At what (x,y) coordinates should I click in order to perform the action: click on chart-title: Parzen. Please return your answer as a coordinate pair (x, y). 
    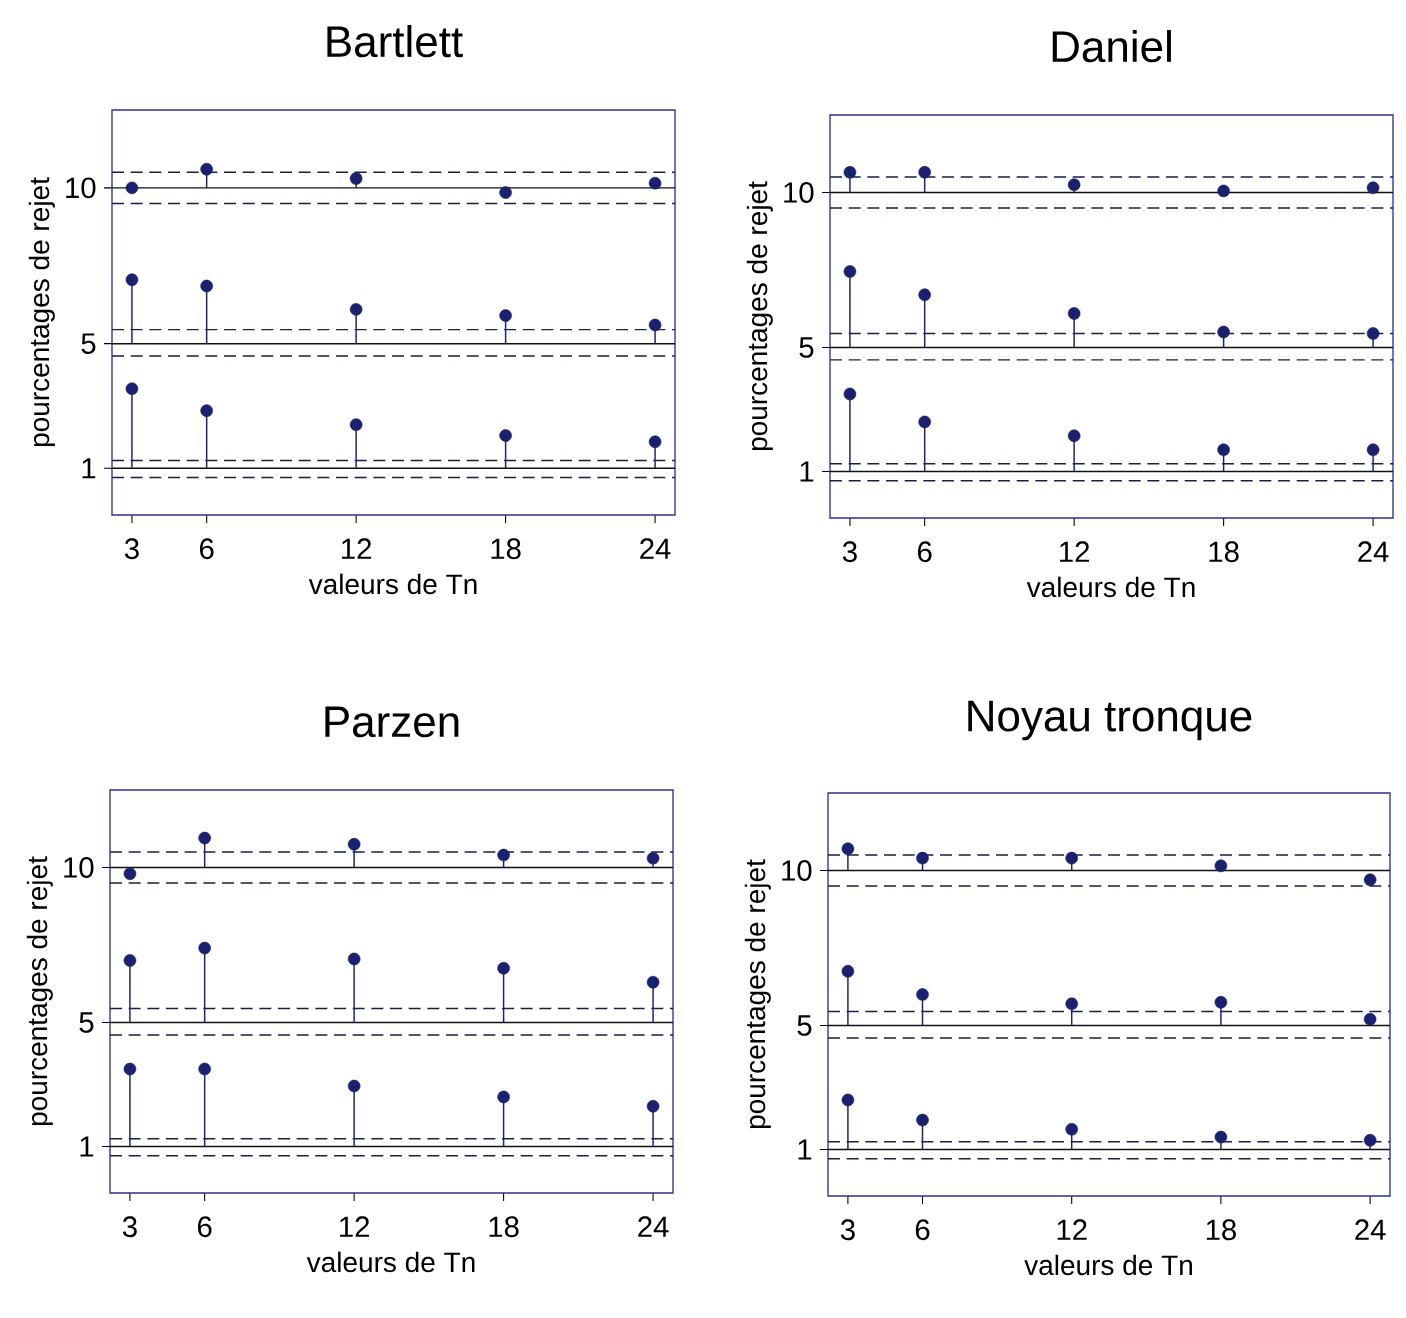
    Looking at the image, I should click on (392, 722).